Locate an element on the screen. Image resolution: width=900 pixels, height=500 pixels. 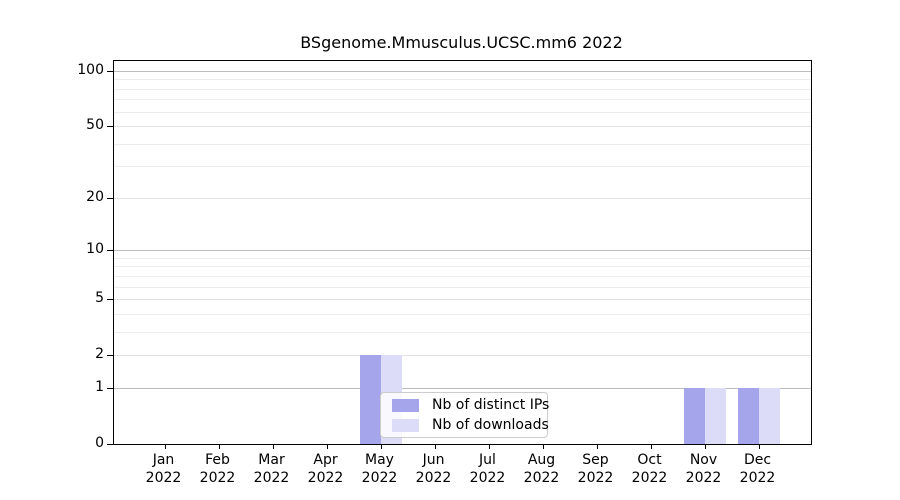
x-tick-label: Mar 2022 is located at coordinates (271, 469).